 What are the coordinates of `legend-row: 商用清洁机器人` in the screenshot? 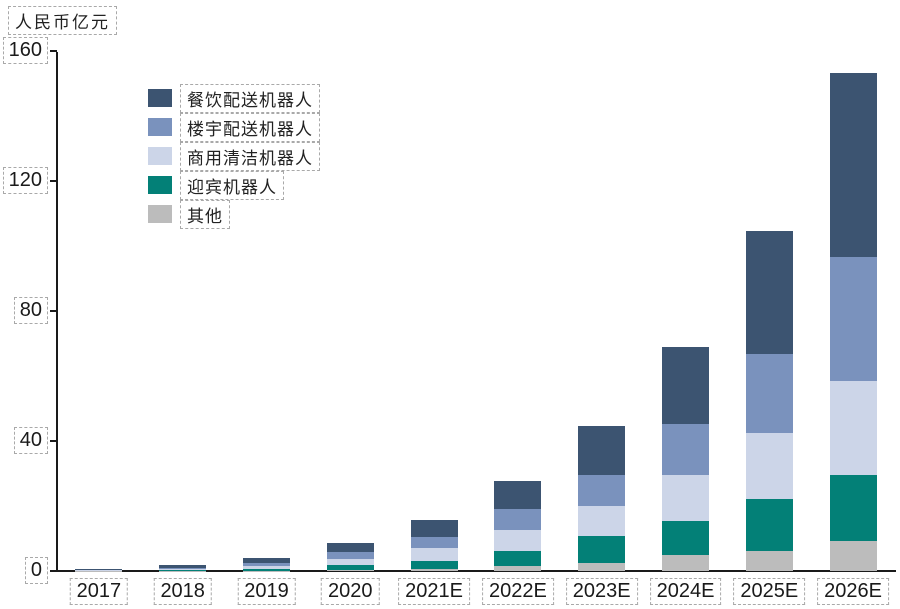 It's located at (234, 156).